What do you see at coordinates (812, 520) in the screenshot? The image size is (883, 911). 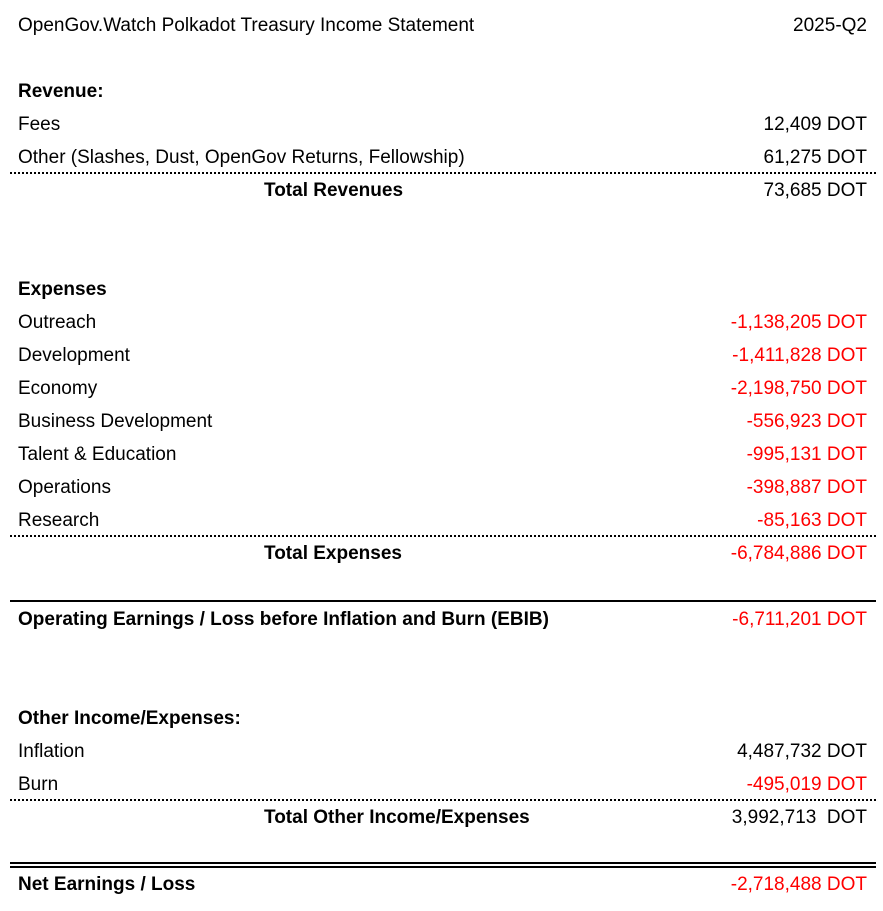 I see `row-value: -85,163 DOT` at bounding box center [812, 520].